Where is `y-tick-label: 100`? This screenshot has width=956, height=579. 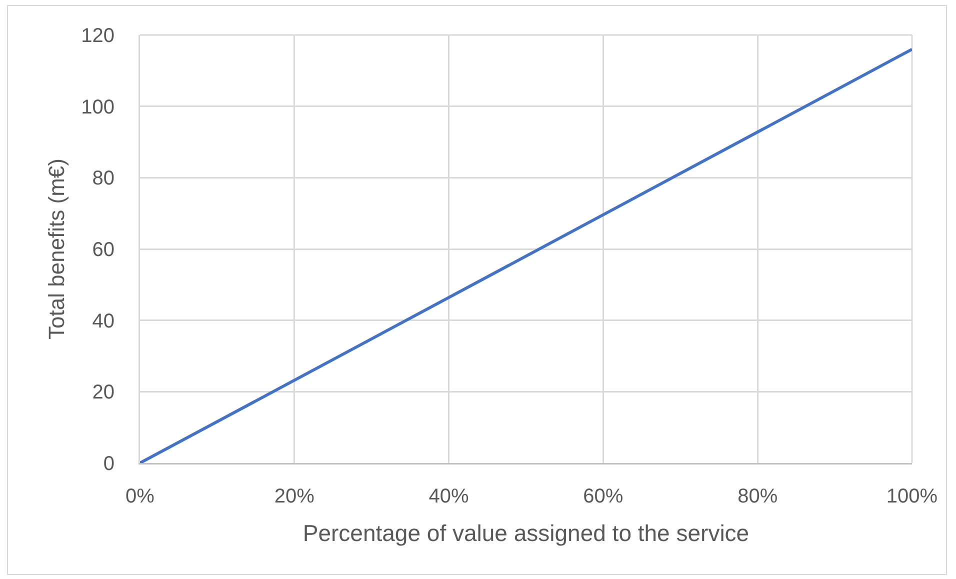 y-tick-label: 100 is located at coordinates (97, 107).